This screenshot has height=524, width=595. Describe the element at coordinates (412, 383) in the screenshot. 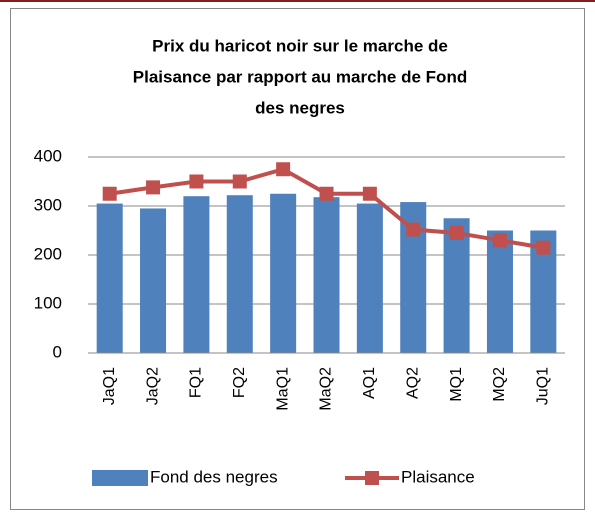

I see `x-tick-label: AQ2` at that location.